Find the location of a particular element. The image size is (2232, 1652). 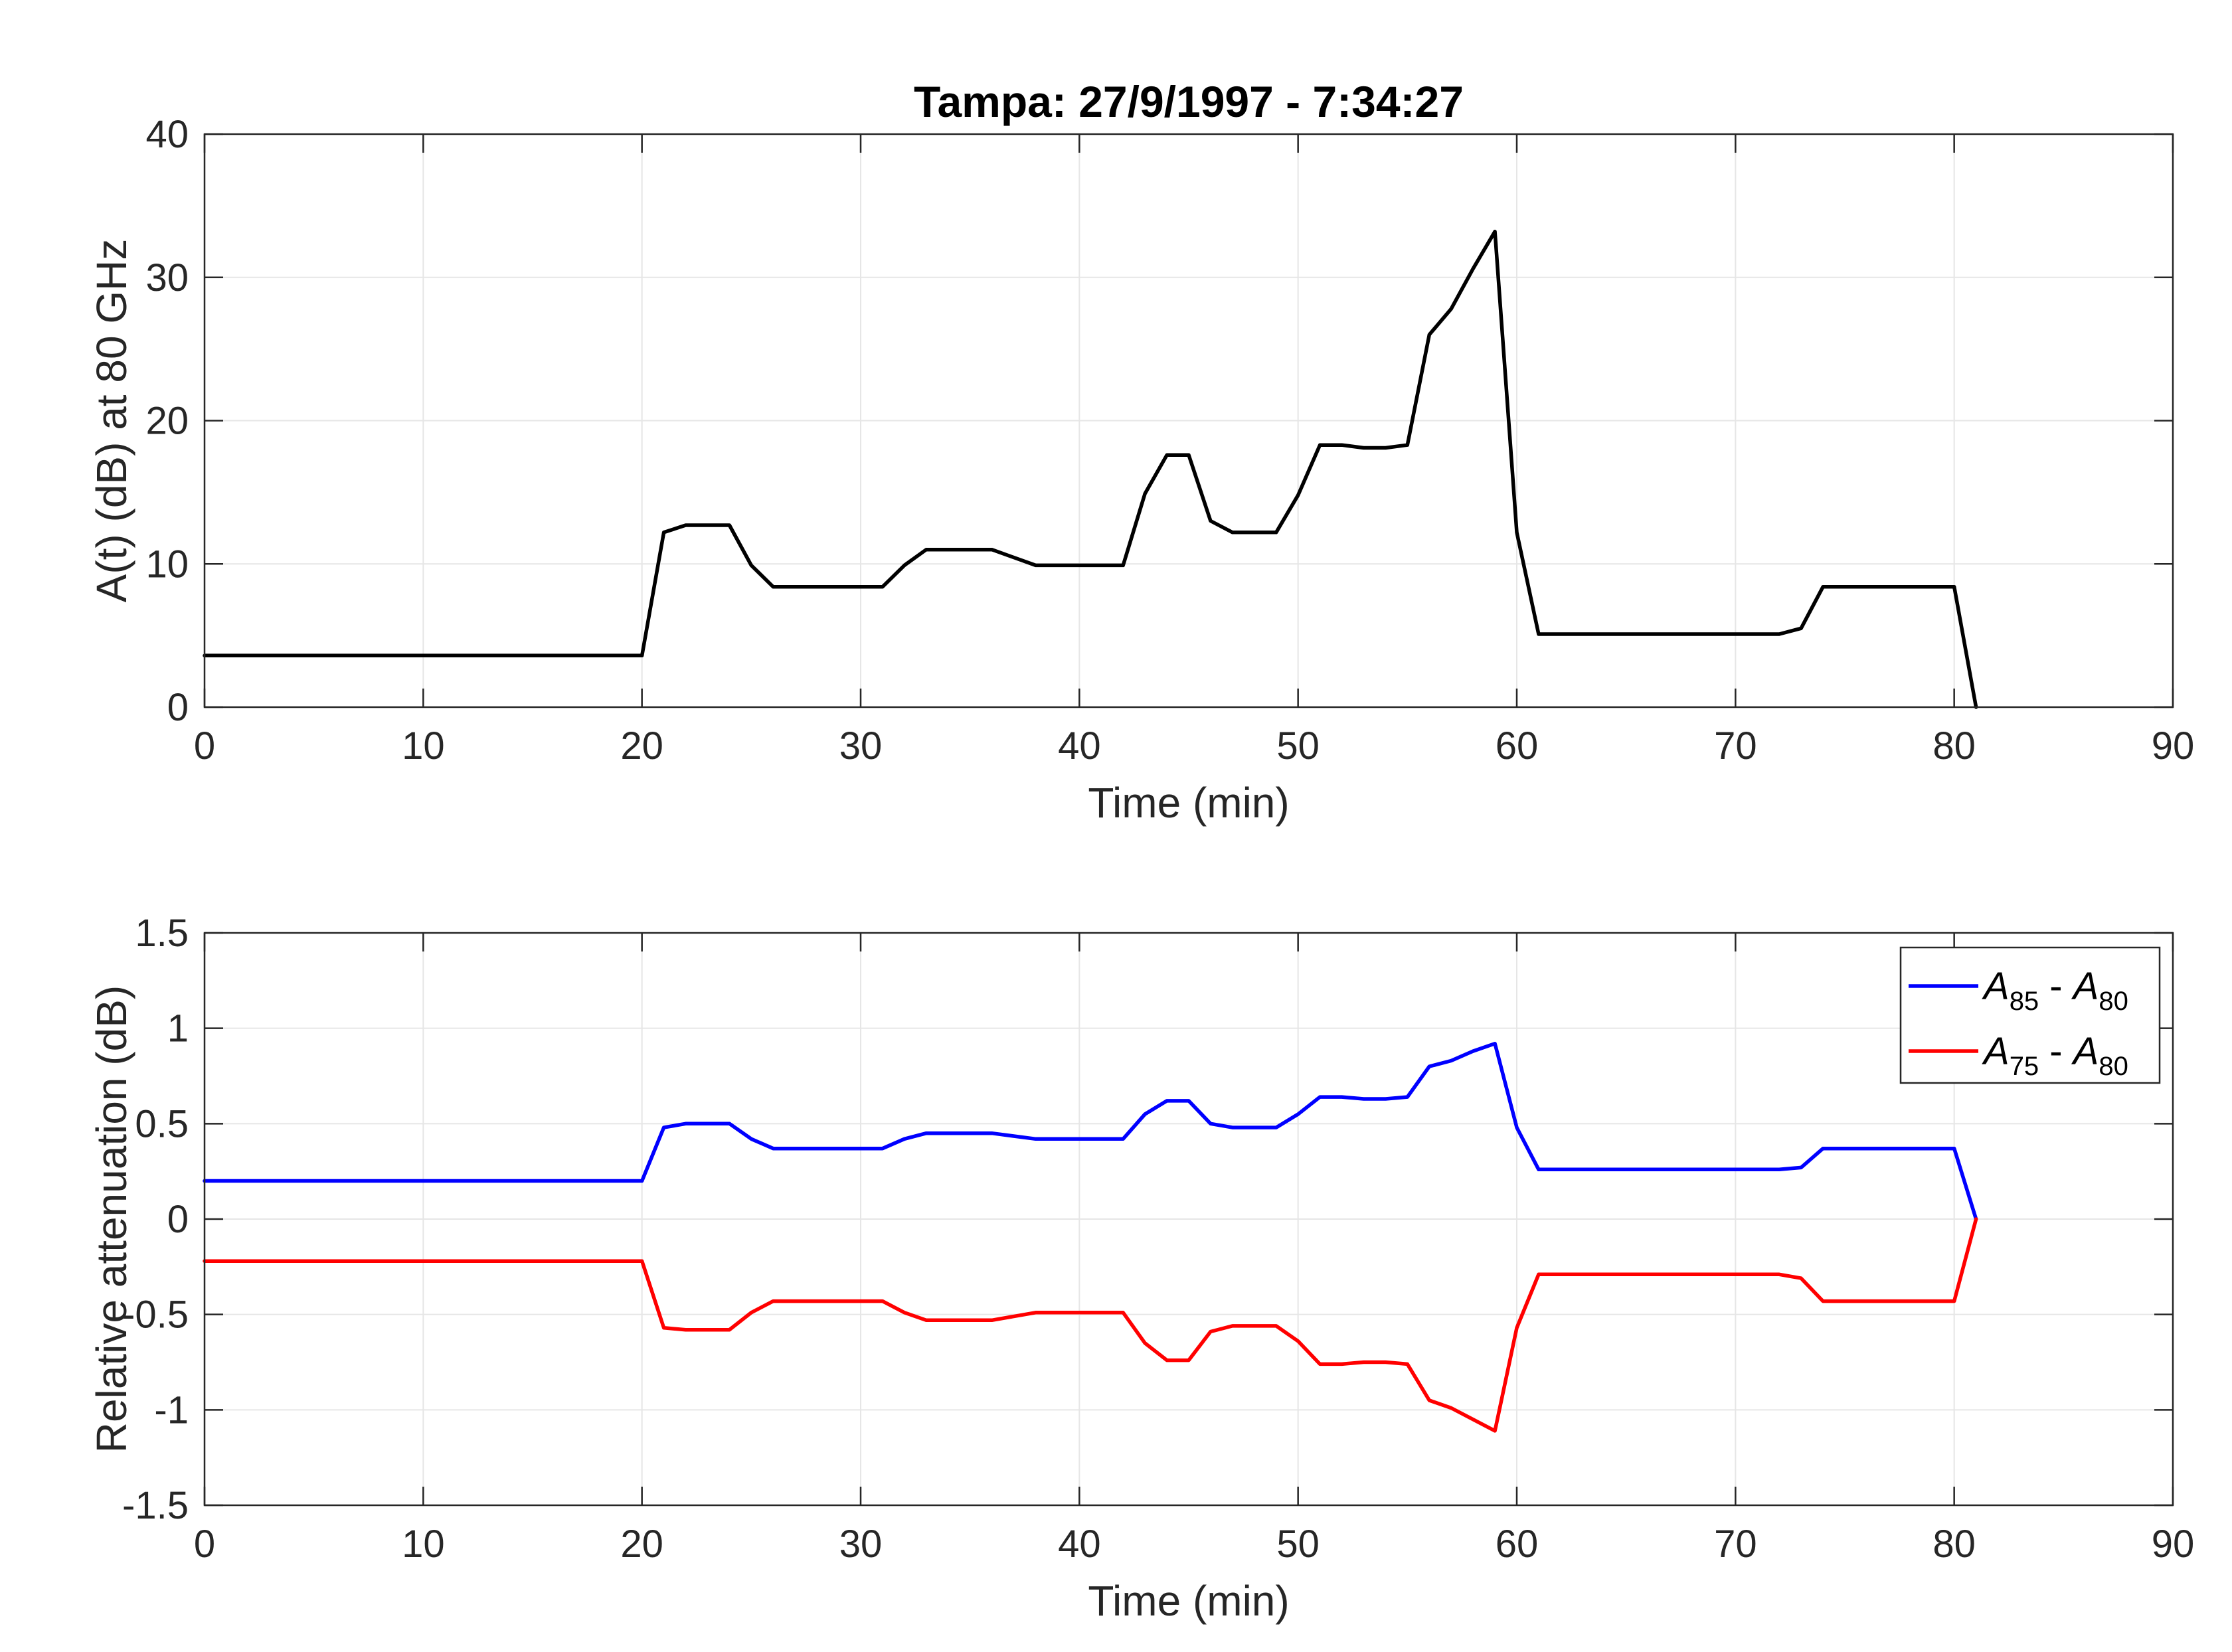

y-tick-label: 10 is located at coordinates (167, 564).